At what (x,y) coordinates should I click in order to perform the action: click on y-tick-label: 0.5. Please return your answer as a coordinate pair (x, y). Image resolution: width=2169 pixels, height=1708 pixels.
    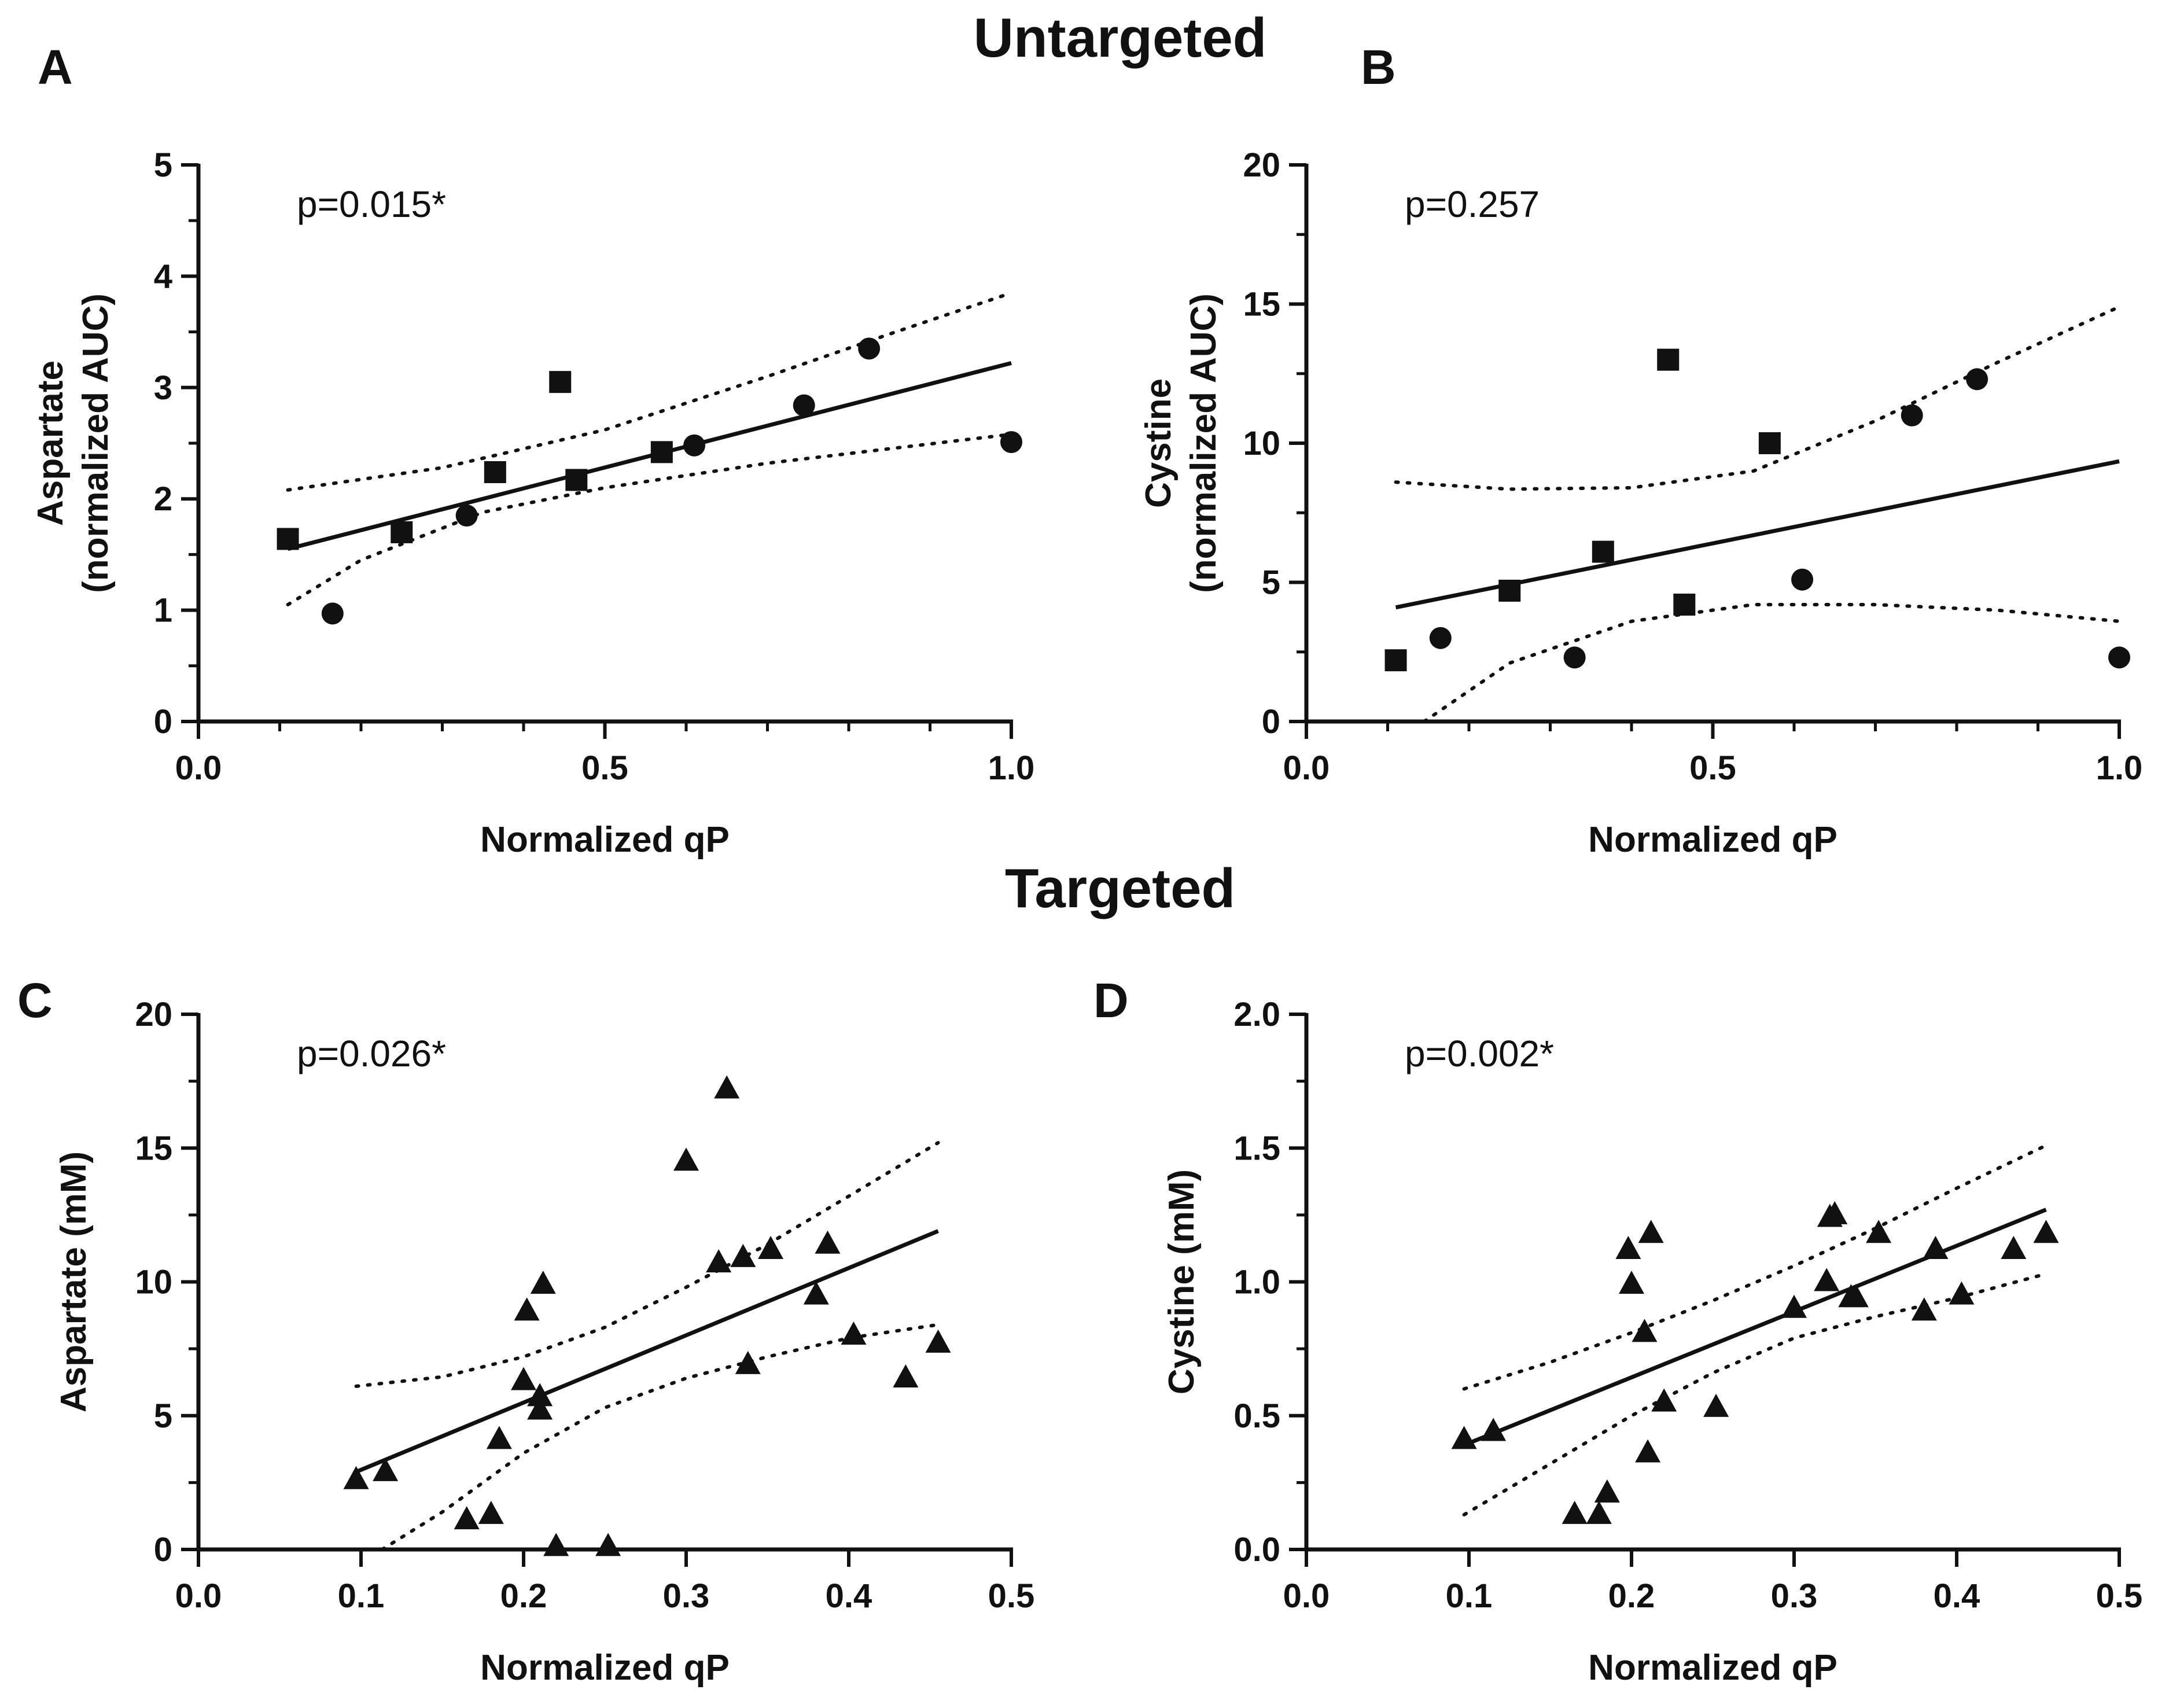
    Looking at the image, I should click on (1256, 1416).